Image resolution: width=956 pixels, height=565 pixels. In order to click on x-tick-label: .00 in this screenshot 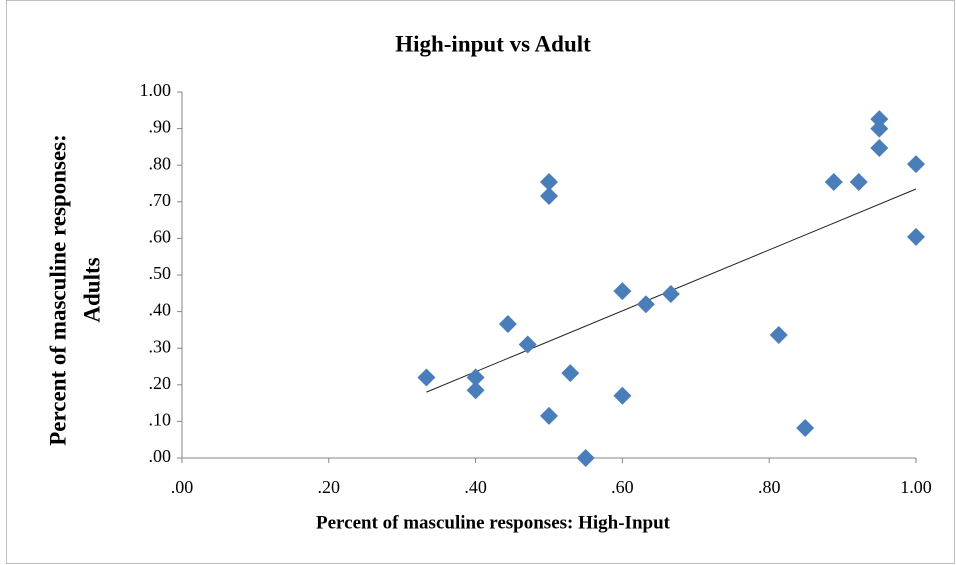, I will do `click(182, 487)`.